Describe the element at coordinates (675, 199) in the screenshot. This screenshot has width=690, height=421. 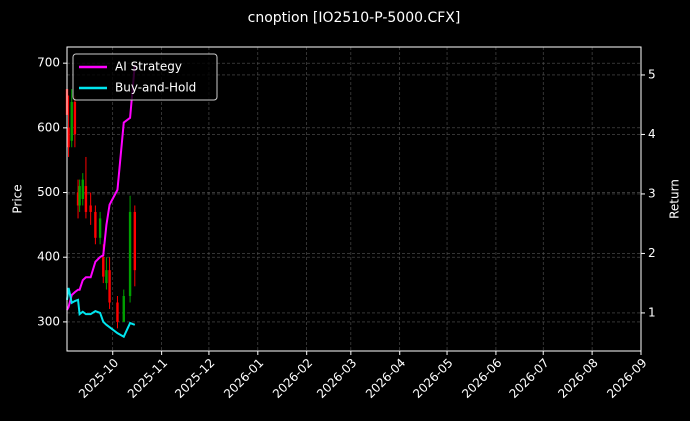
I see `y2-axis-label: Return` at that location.